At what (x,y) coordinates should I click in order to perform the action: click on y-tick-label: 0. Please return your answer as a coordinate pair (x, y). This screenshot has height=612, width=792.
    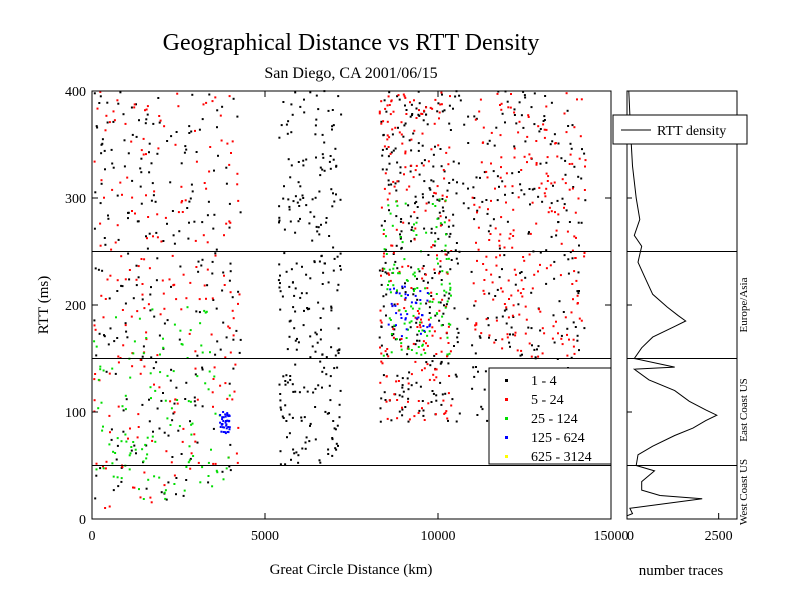
    Looking at the image, I should click on (82, 520).